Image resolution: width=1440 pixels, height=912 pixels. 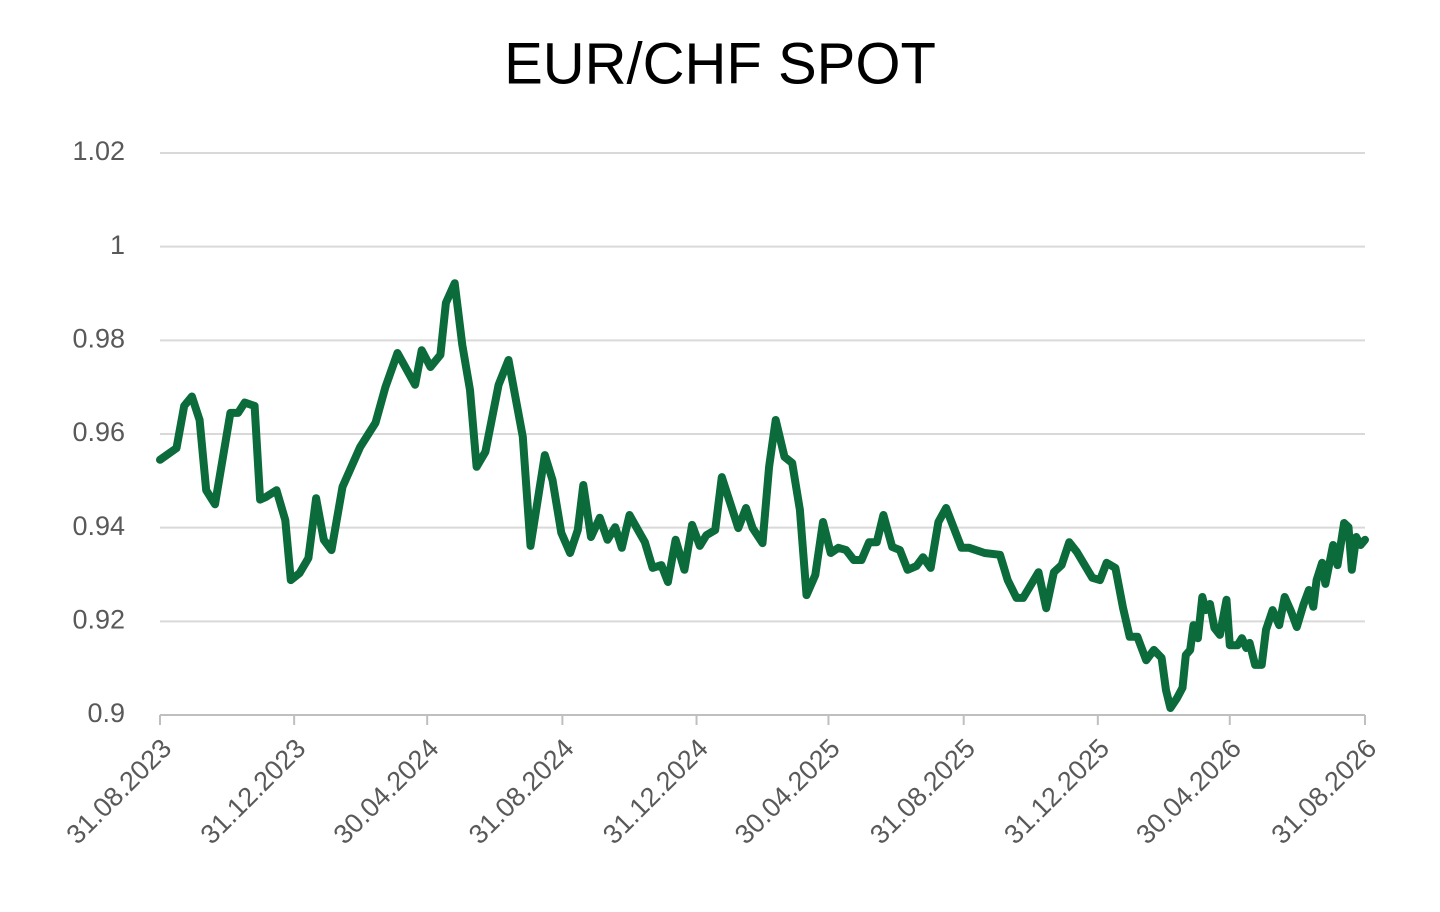 I want to click on y-tick-label: 0.92, so click(x=98, y=619).